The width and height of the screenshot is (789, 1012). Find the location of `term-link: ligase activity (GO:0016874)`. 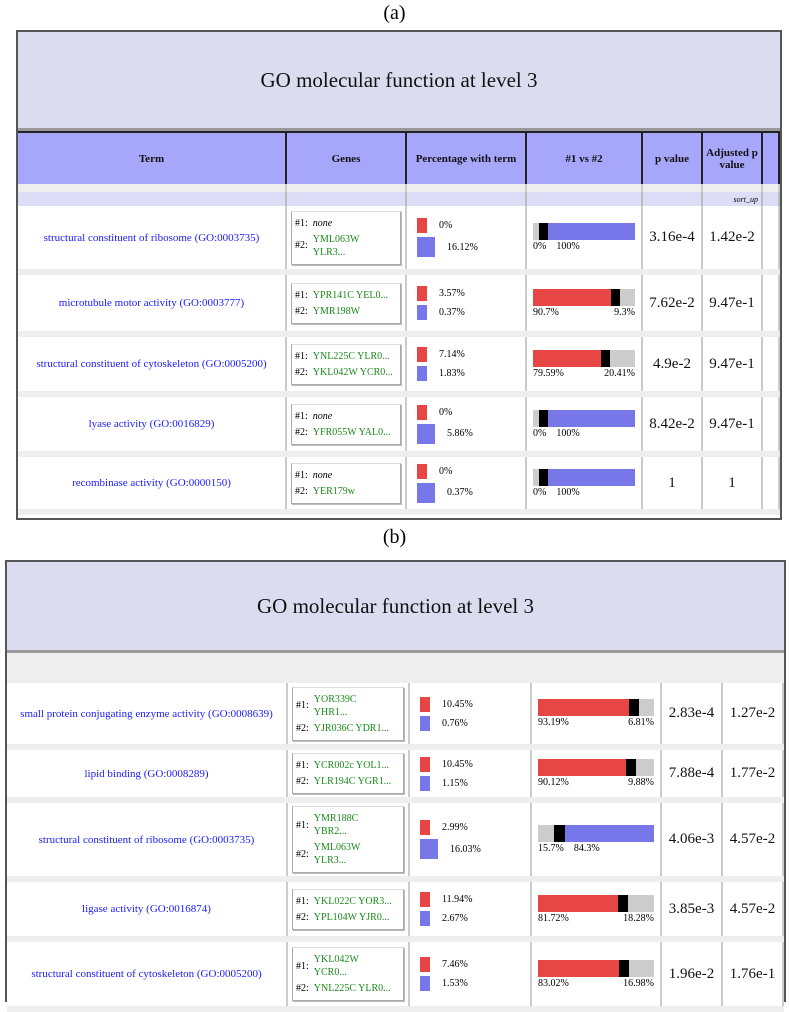

term-link: ligase activity (GO:0016874) is located at coordinates (147, 910).